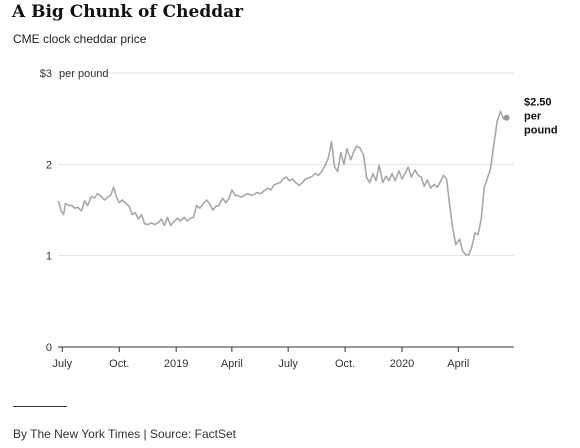 The height and width of the screenshot is (448, 580). I want to click on axes, so click(286, 349).